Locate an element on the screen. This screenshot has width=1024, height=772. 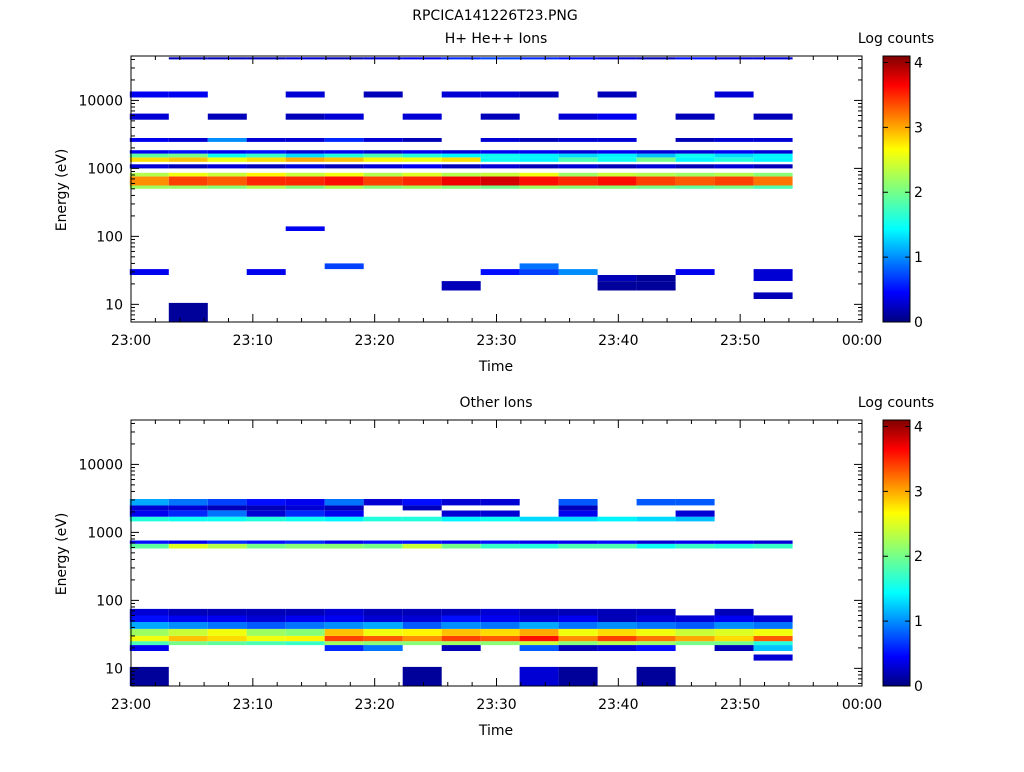
colorbar-tick-label: 1 is located at coordinates (918, 258).